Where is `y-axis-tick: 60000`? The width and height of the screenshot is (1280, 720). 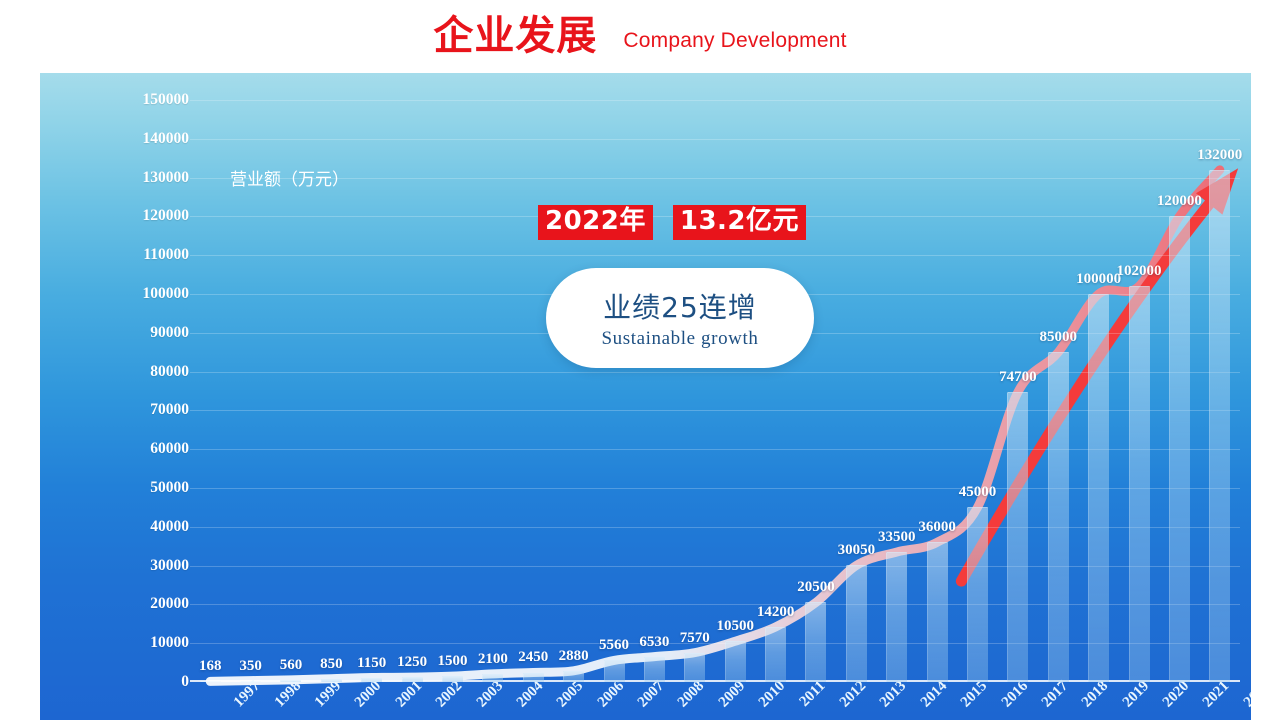 y-axis-tick: 60000 is located at coordinates (169, 449).